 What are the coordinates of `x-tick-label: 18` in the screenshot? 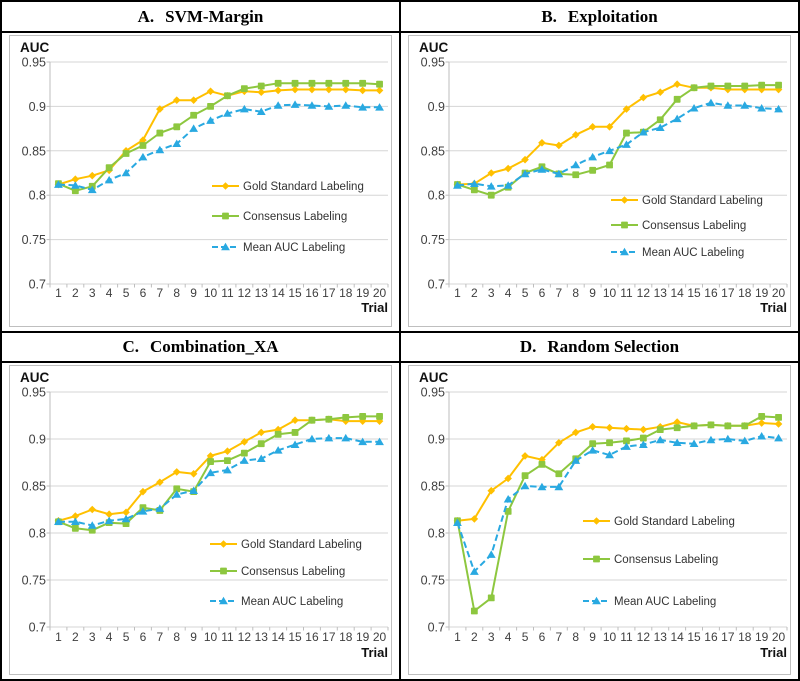 It's located at (745, 637).